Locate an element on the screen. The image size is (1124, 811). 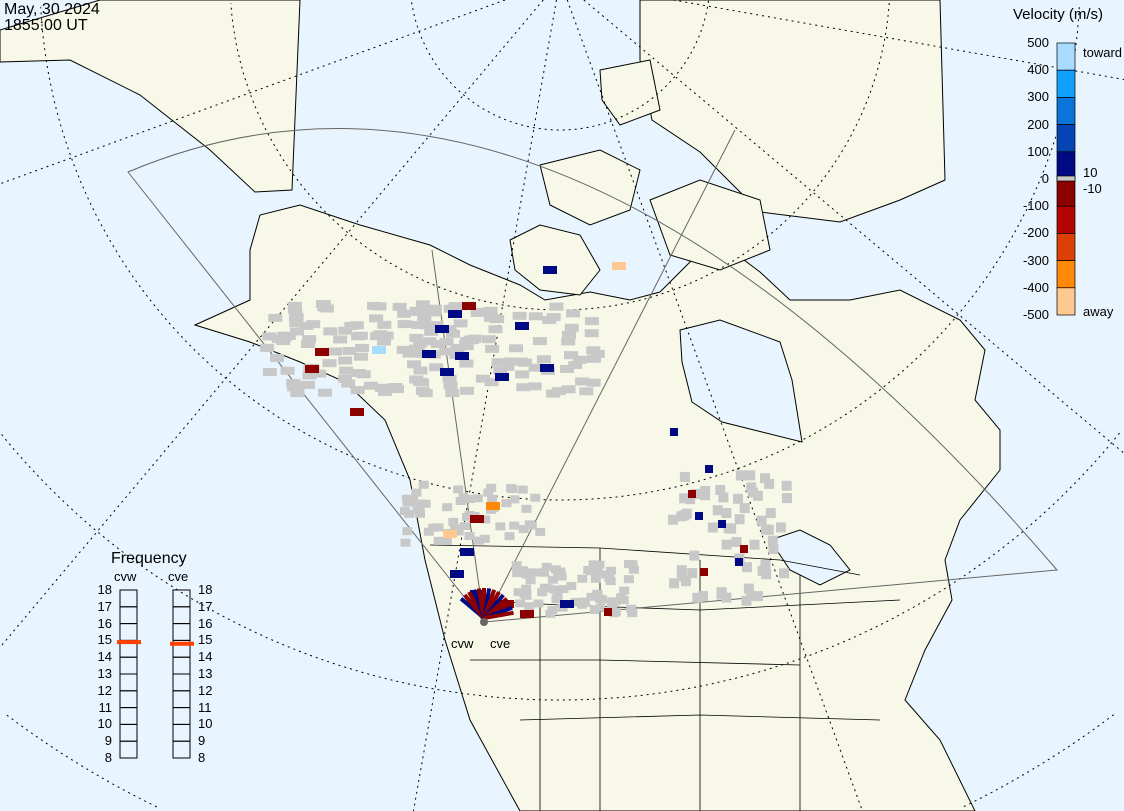
hudson-bay is located at coordinates (741, 381).